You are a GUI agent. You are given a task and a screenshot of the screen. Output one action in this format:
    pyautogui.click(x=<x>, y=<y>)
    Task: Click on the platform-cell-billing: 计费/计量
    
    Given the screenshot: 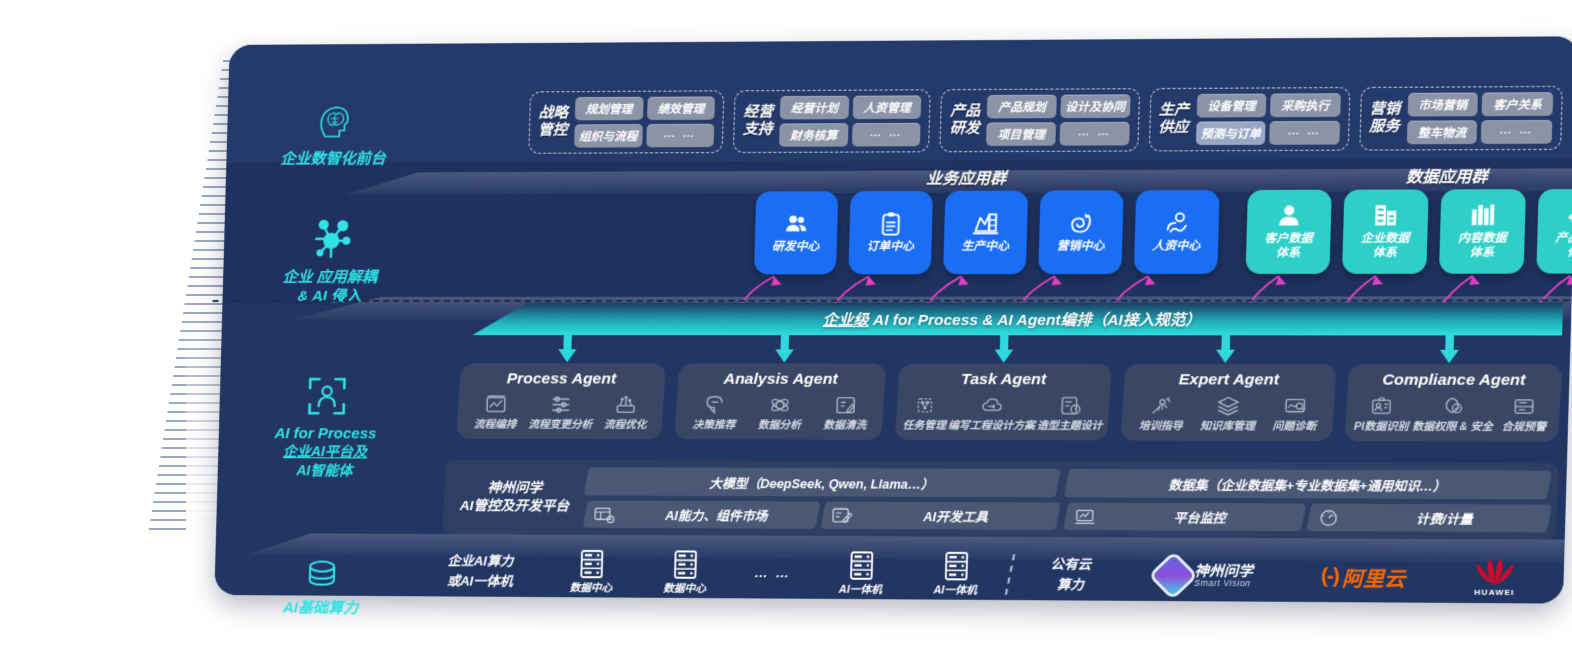 What is the action you would take?
    pyautogui.click(x=1428, y=518)
    